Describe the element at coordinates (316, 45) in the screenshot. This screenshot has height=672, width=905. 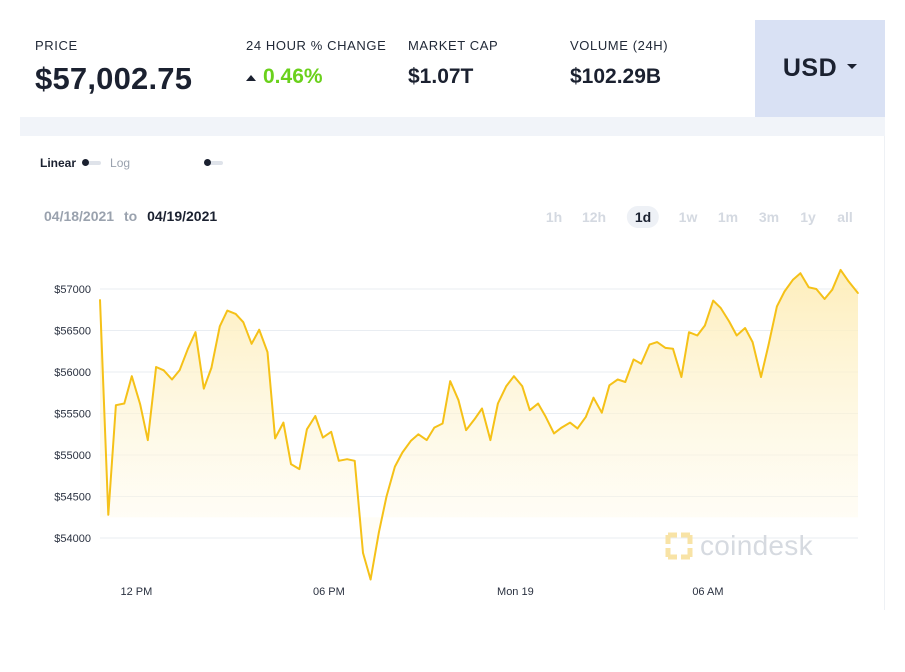
I see `change-label: 24 HOUR % CHANGE` at that location.